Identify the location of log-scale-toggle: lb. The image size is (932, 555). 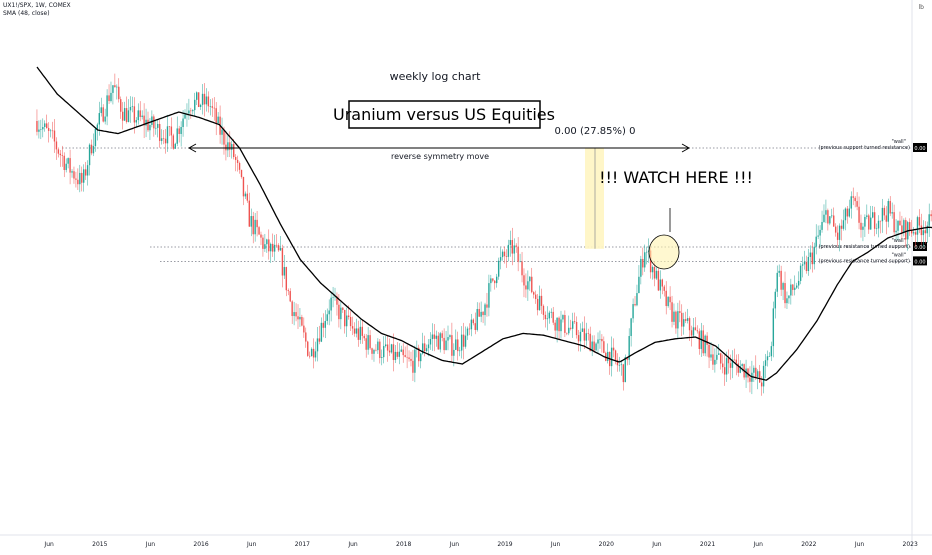
(921, 7).